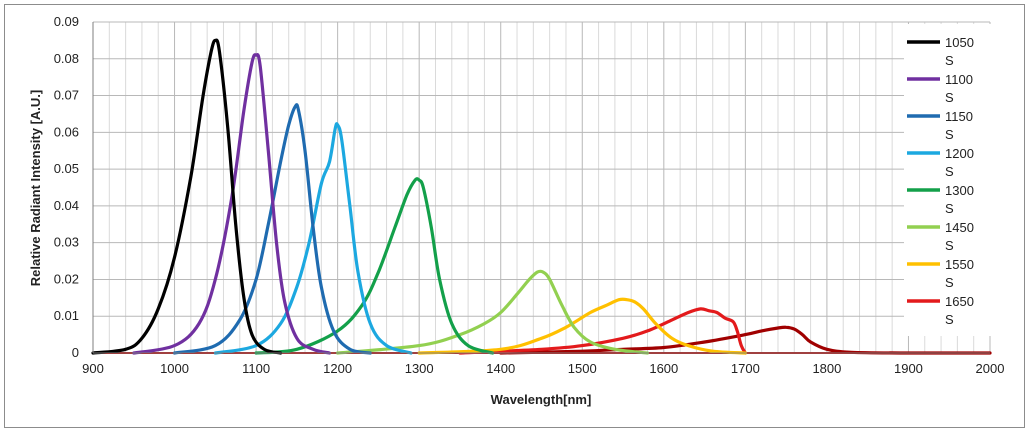 The height and width of the screenshot is (434, 1030). Describe the element at coordinates (745, 368) in the screenshot. I see `x-tick-label: 1700` at that location.